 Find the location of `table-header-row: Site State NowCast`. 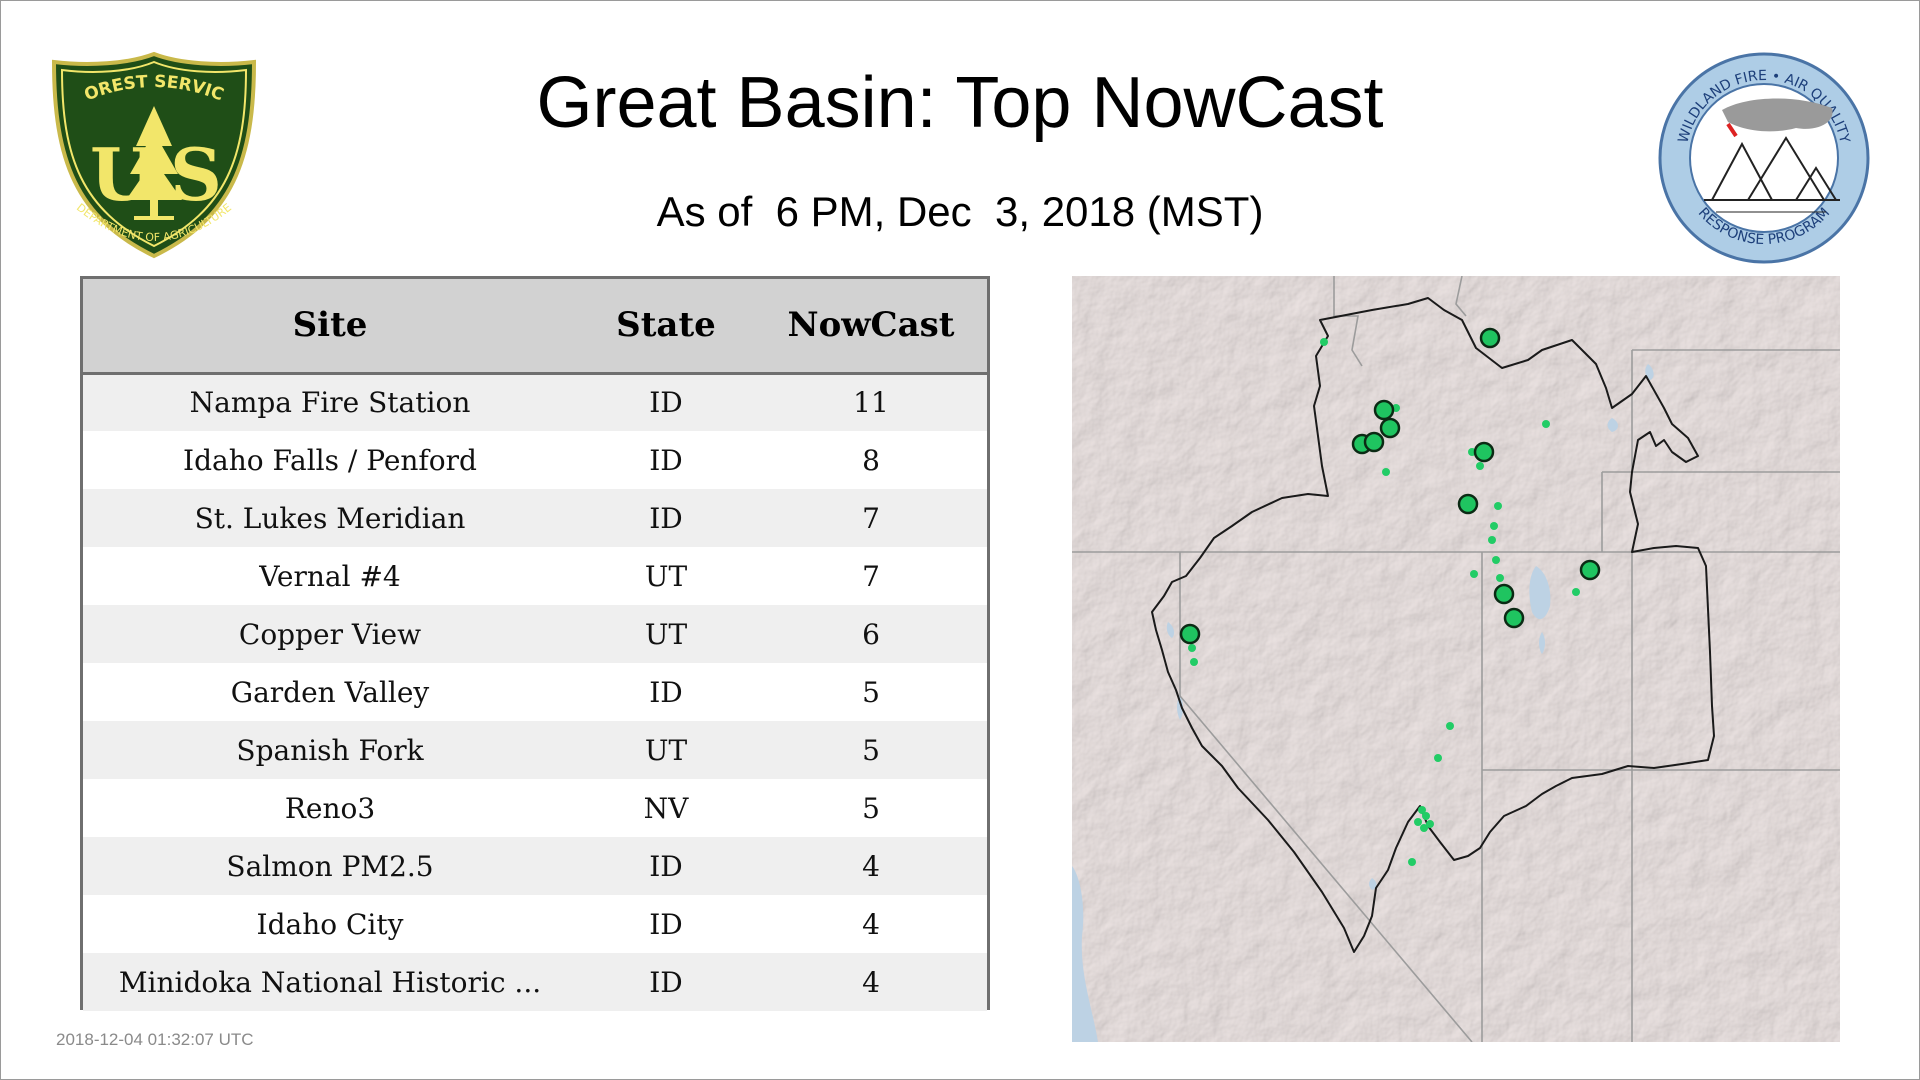

table-header-row: Site State NowCast is located at coordinates (535, 327).